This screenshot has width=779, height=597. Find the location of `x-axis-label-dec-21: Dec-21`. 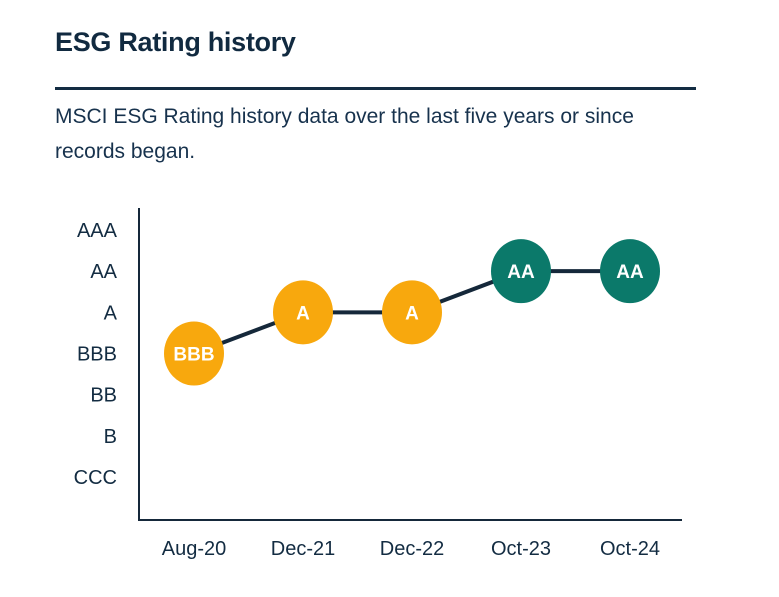

x-axis-label-dec-21: Dec-21 is located at coordinates (303, 549).